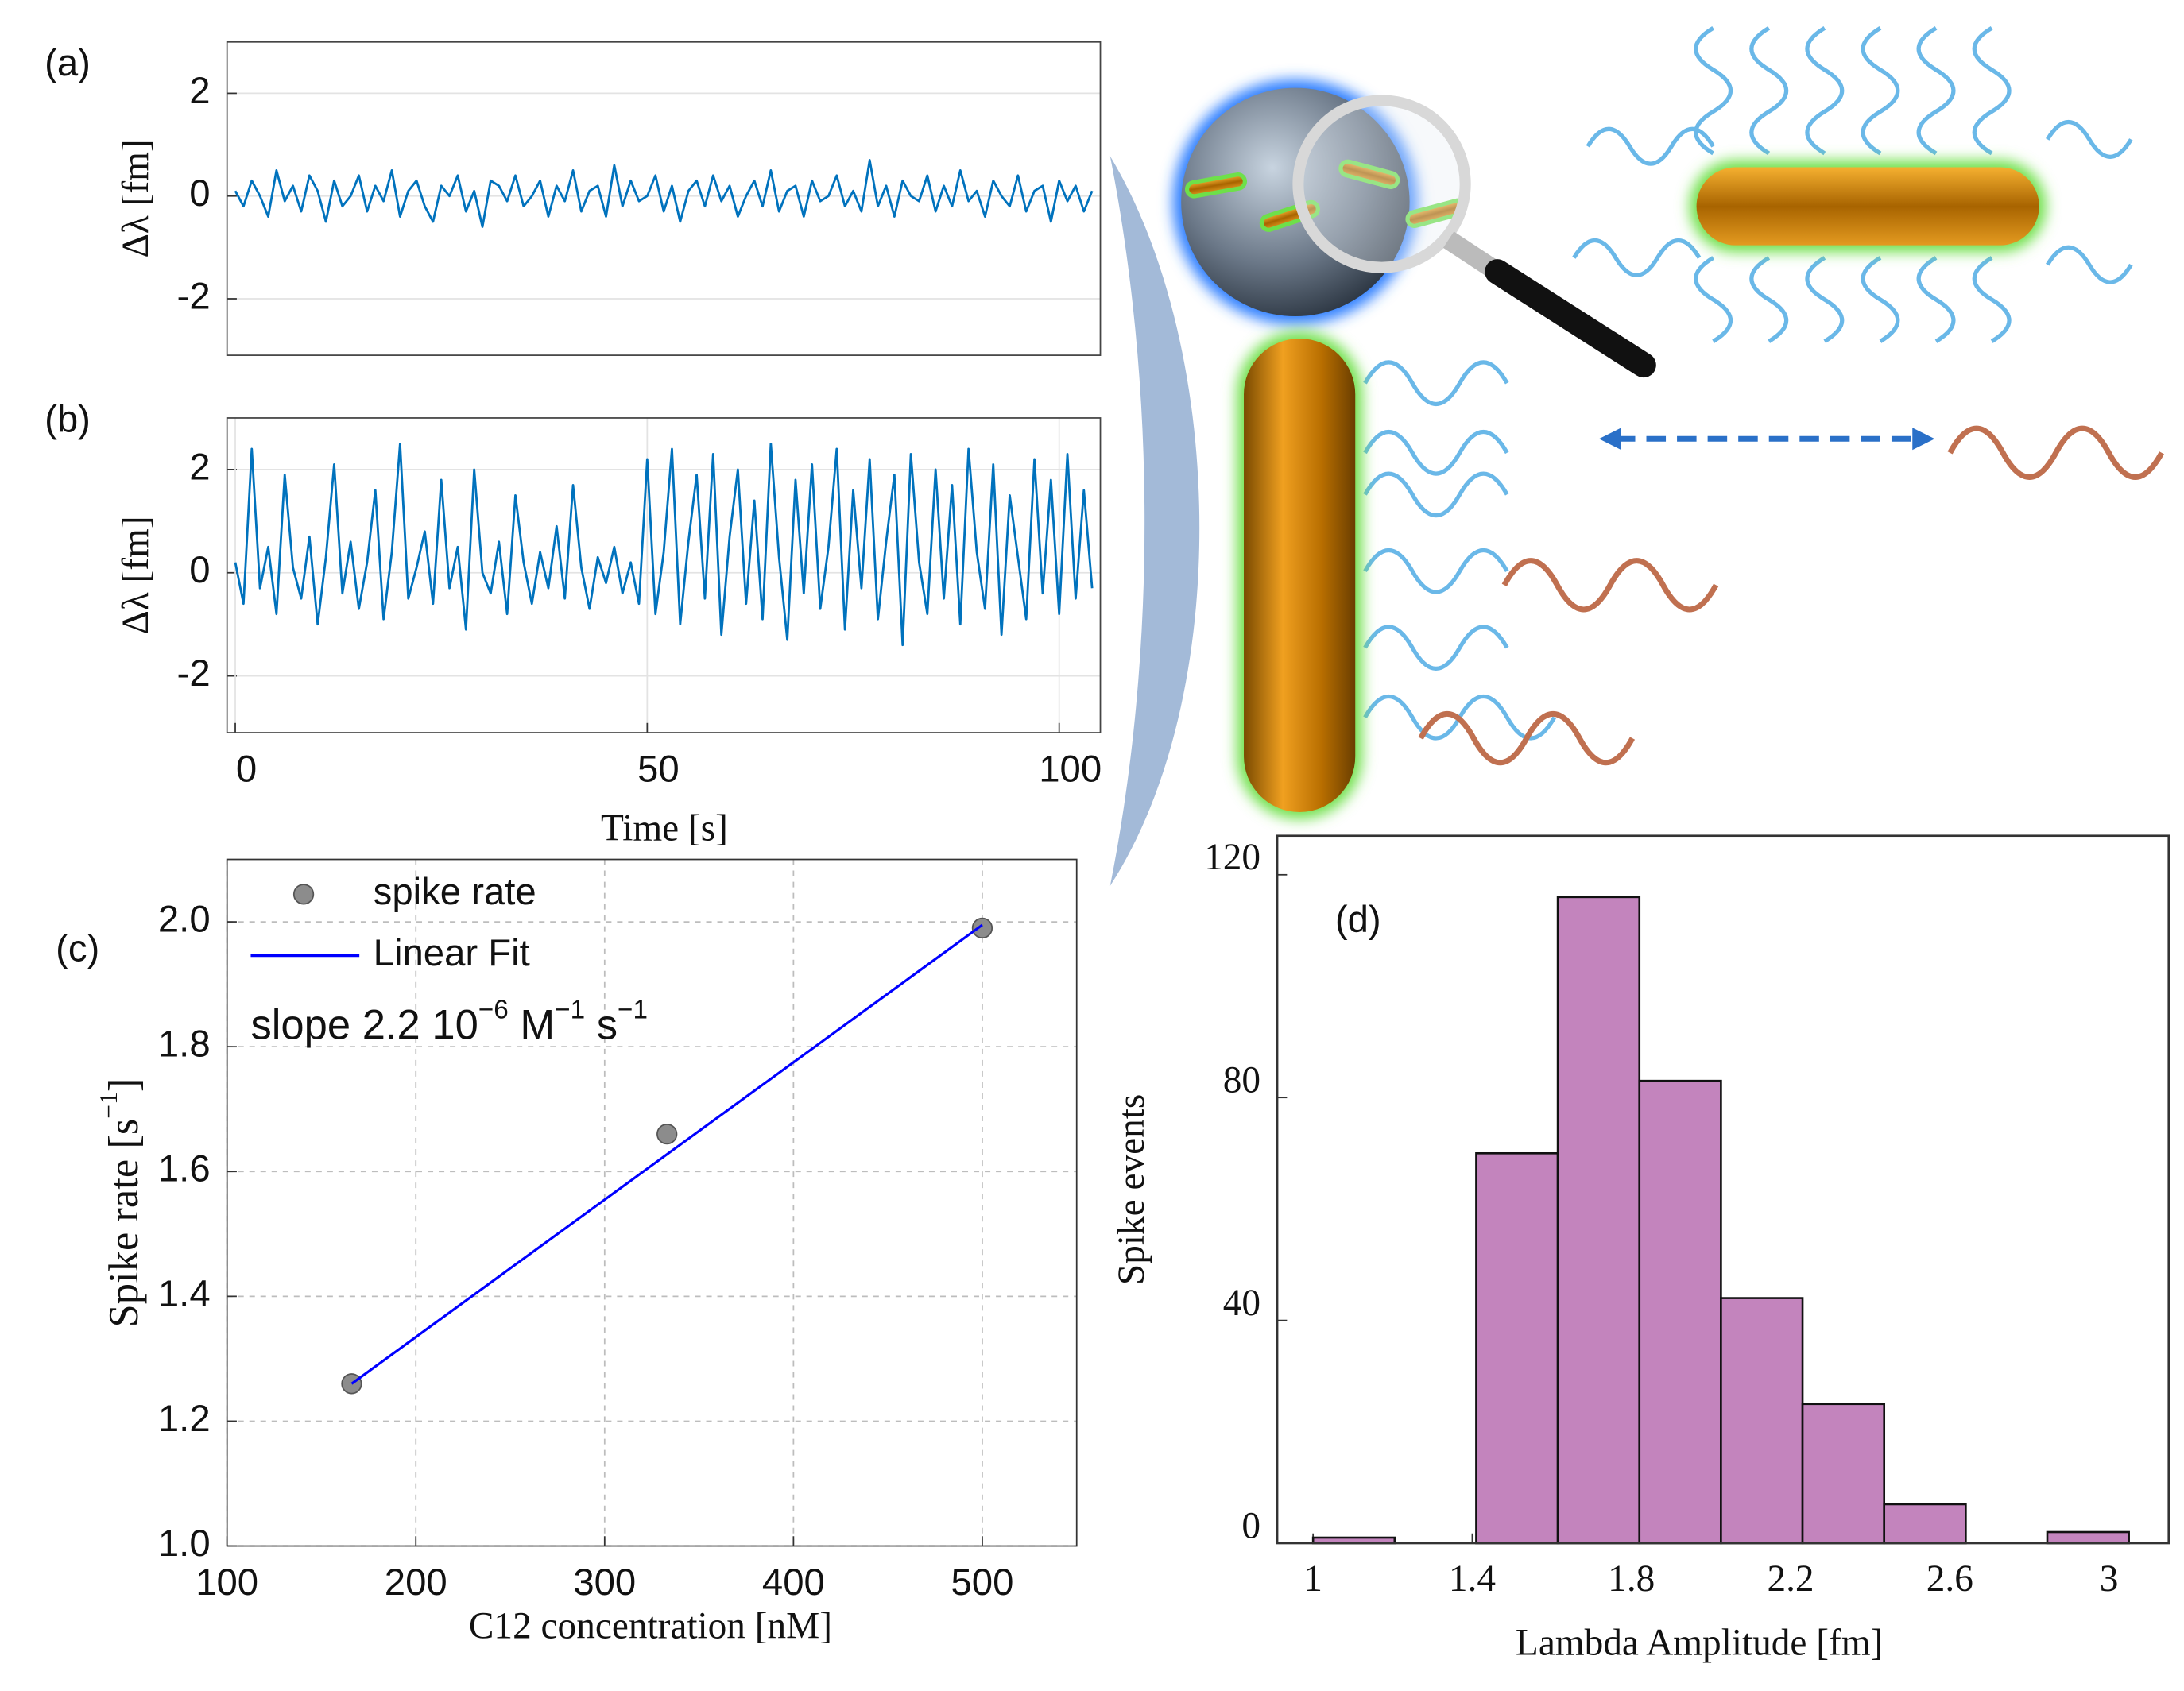  Describe the element at coordinates (658, 770) in the screenshot. I see `x-tick-label: 50` at that location.